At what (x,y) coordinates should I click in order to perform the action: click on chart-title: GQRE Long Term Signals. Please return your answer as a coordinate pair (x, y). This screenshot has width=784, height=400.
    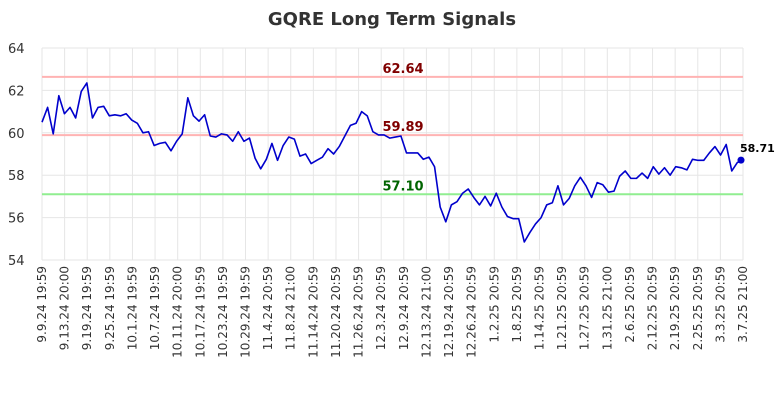
    Looking at the image, I should click on (392, 19).